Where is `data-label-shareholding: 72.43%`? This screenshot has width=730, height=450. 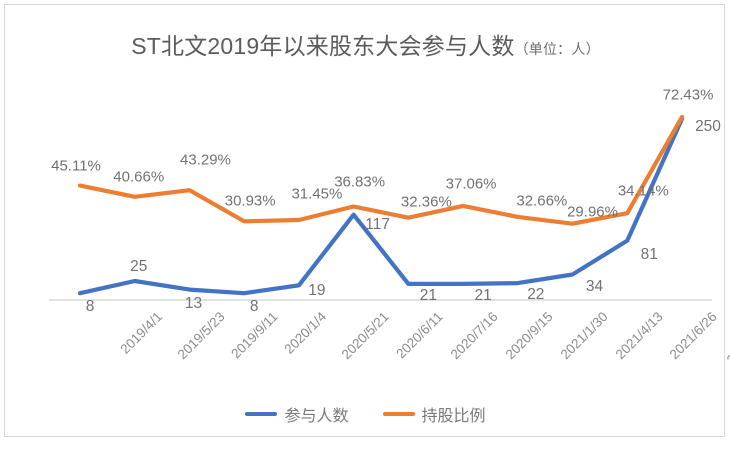 data-label-shareholding: 72.43% is located at coordinates (688, 95).